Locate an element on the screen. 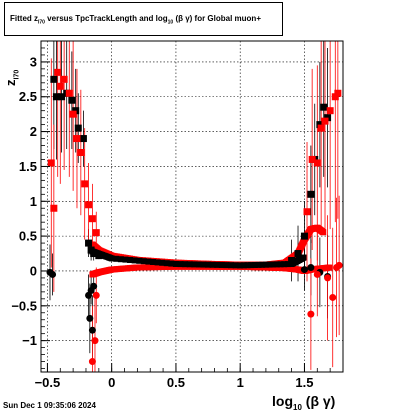 The height and width of the screenshot is (414, 400). y-label-main: z is located at coordinates (10, 83).